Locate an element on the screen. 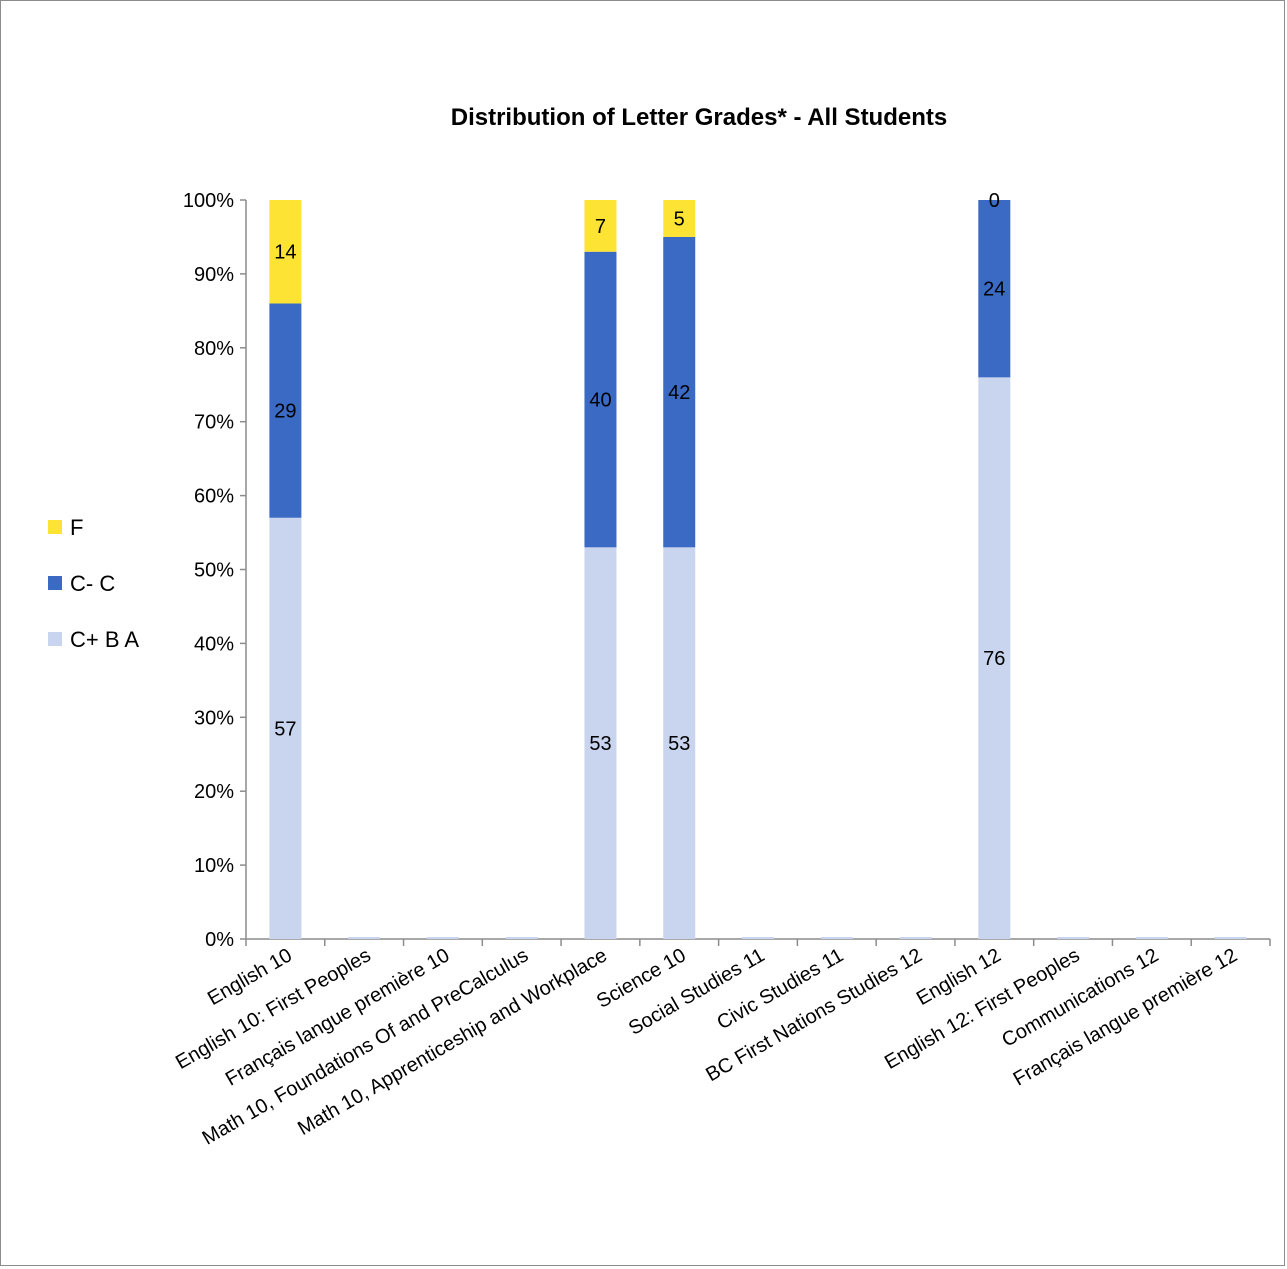 This screenshot has width=1287, height=1269. data-label: 14 is located at coordinates (285, 253).